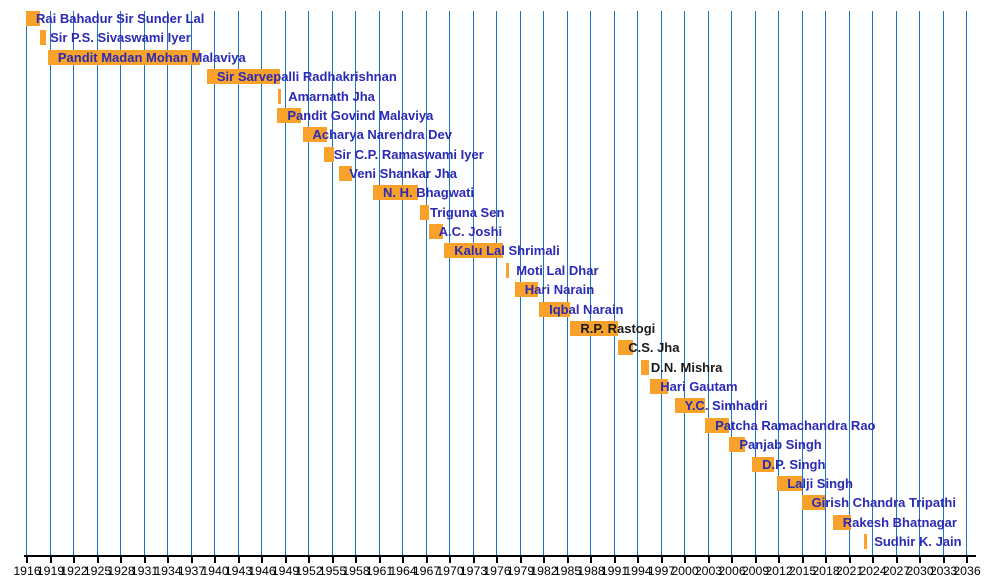 The width and height of the screenshot is (1000, 585). I want to click on gridline-1988, so click(590, 283).